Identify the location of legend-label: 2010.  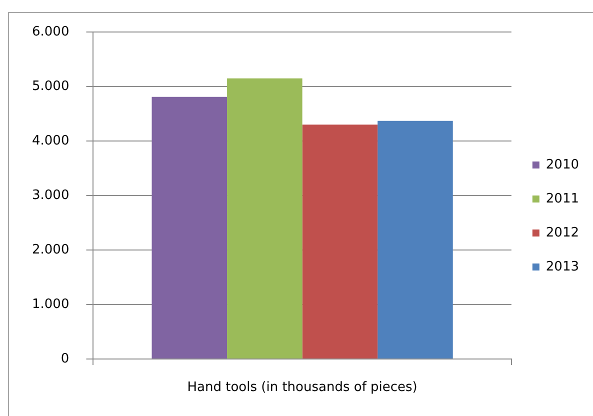
(563, 164).